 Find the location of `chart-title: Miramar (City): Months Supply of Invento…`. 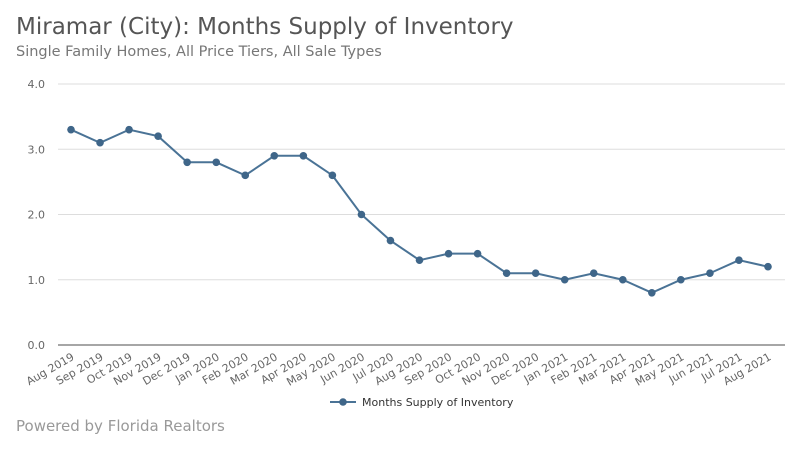

chart-title: Miramar (City): Months Supply of Invento… is located at coordinates (265, 27).